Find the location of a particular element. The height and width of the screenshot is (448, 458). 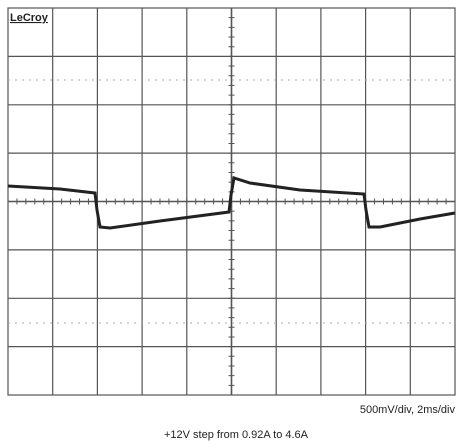

scale-label: 500mV/div, 2ms/div is located at coordinates (408, 410).